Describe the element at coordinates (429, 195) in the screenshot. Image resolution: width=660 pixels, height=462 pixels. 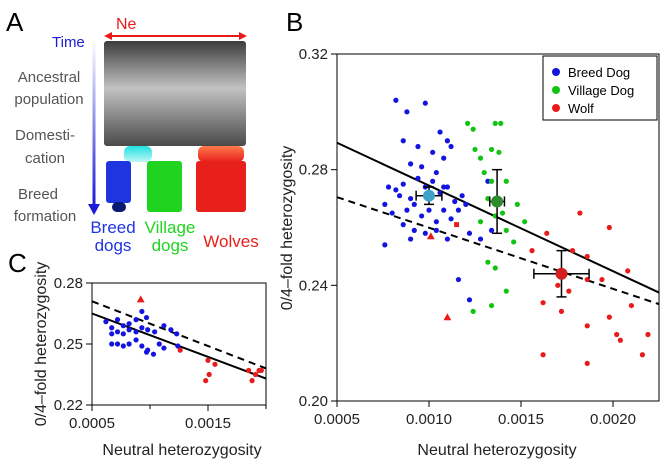
I see `breed-dog-mean-marker` at that location.